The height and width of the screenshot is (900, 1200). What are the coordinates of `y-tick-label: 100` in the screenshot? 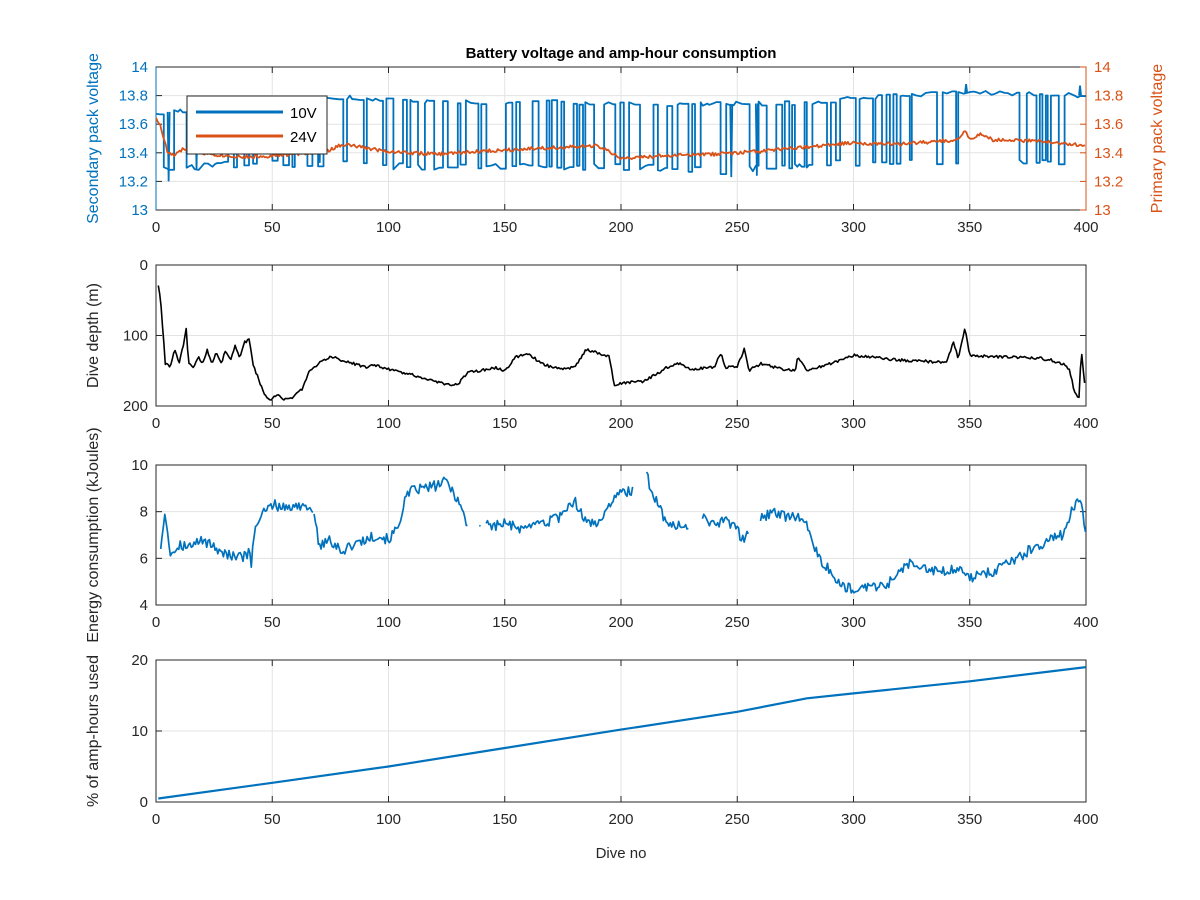 It's located at (135, 336).